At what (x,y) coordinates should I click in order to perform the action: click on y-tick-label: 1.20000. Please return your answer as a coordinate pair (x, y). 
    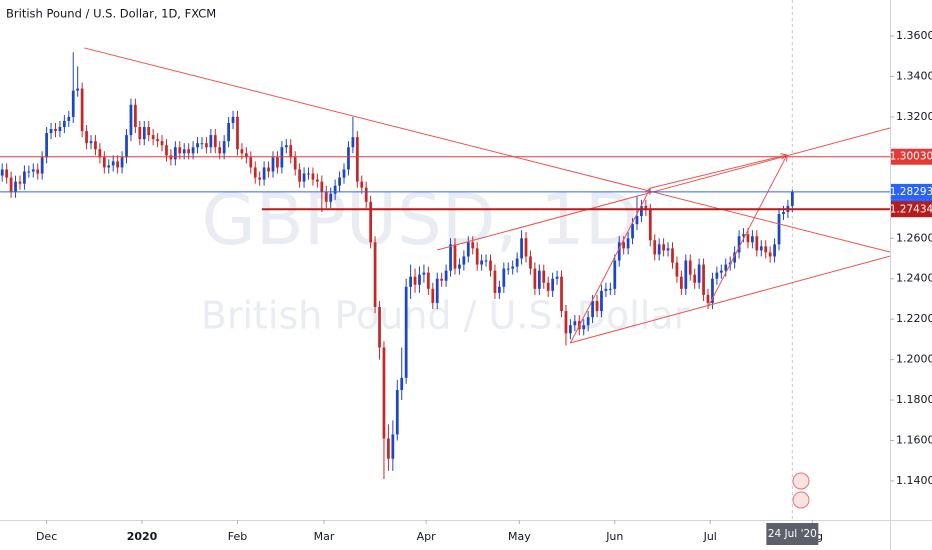
    Looking at the image, I should click on (914, 359).